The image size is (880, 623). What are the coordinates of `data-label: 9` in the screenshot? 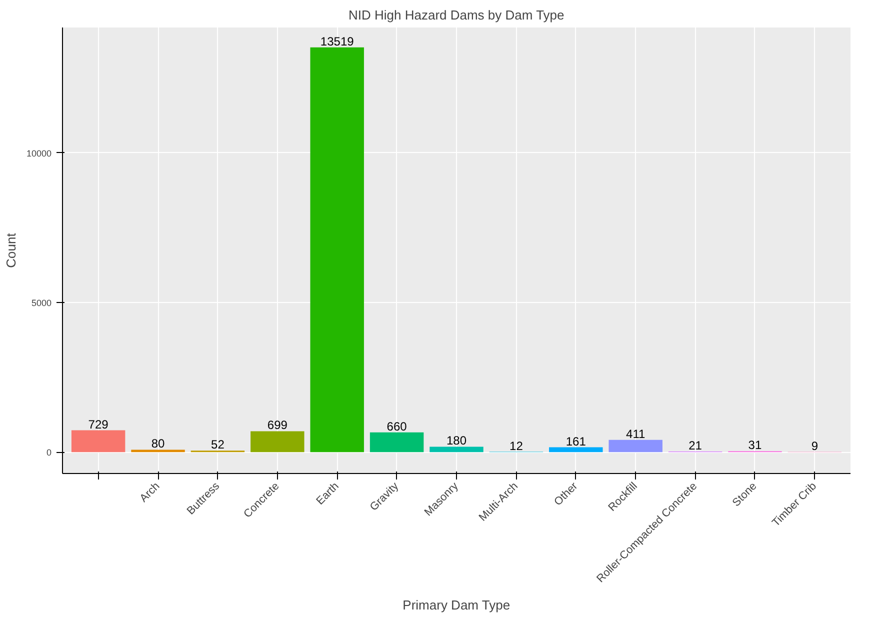 It's located at (814, 445).